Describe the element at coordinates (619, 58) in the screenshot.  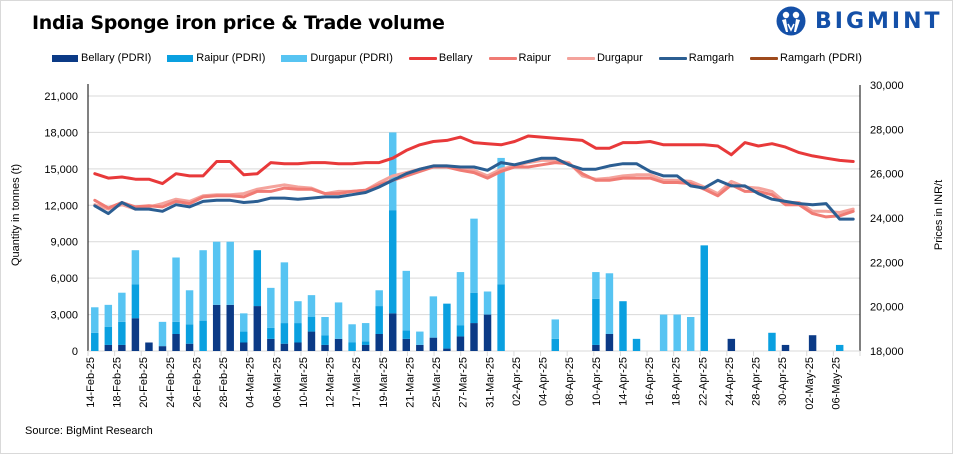
I see `legend-label: Durgapur` at that location.